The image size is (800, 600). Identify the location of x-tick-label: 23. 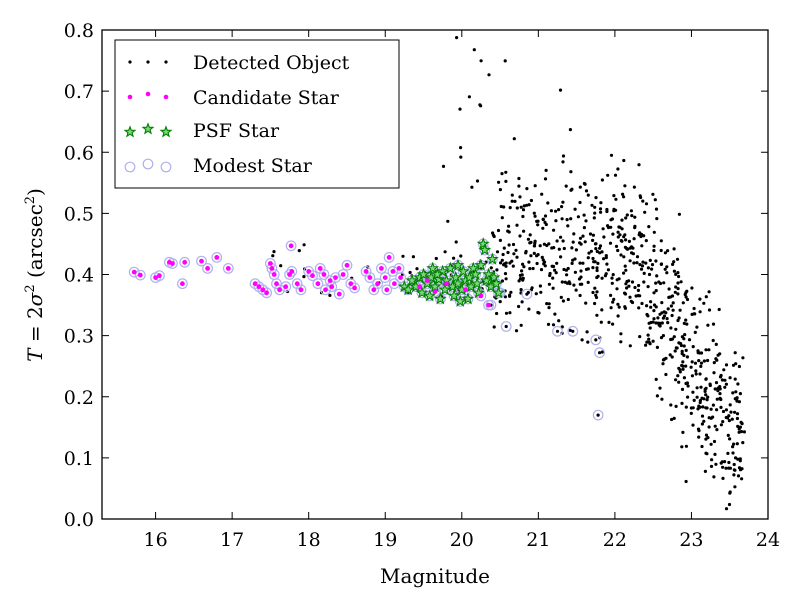
(691, 540).